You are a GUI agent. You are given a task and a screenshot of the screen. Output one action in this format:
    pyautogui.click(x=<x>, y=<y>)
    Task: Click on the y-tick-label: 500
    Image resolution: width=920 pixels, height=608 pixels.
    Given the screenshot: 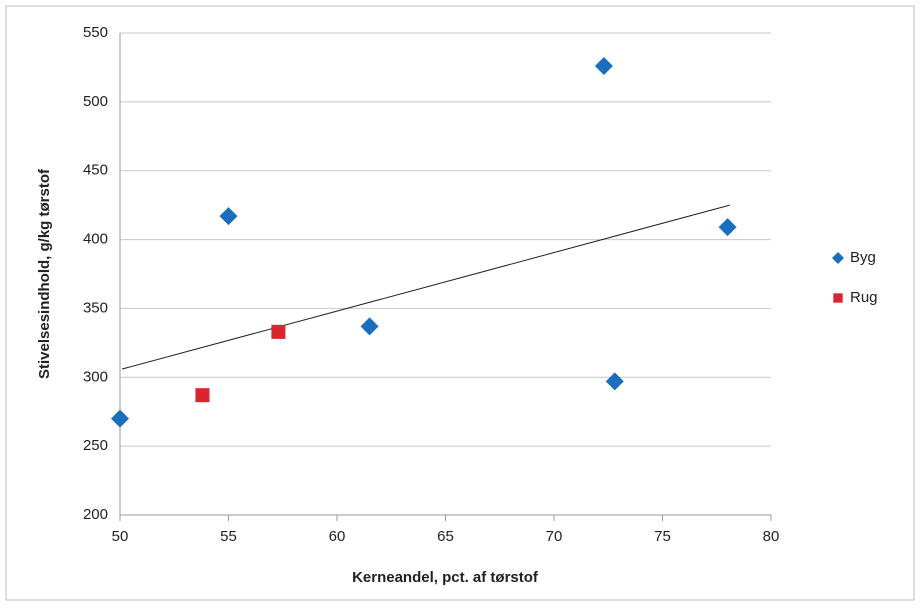 What is the action you would take?
    pyautogui.click(x=95, y=101)
    